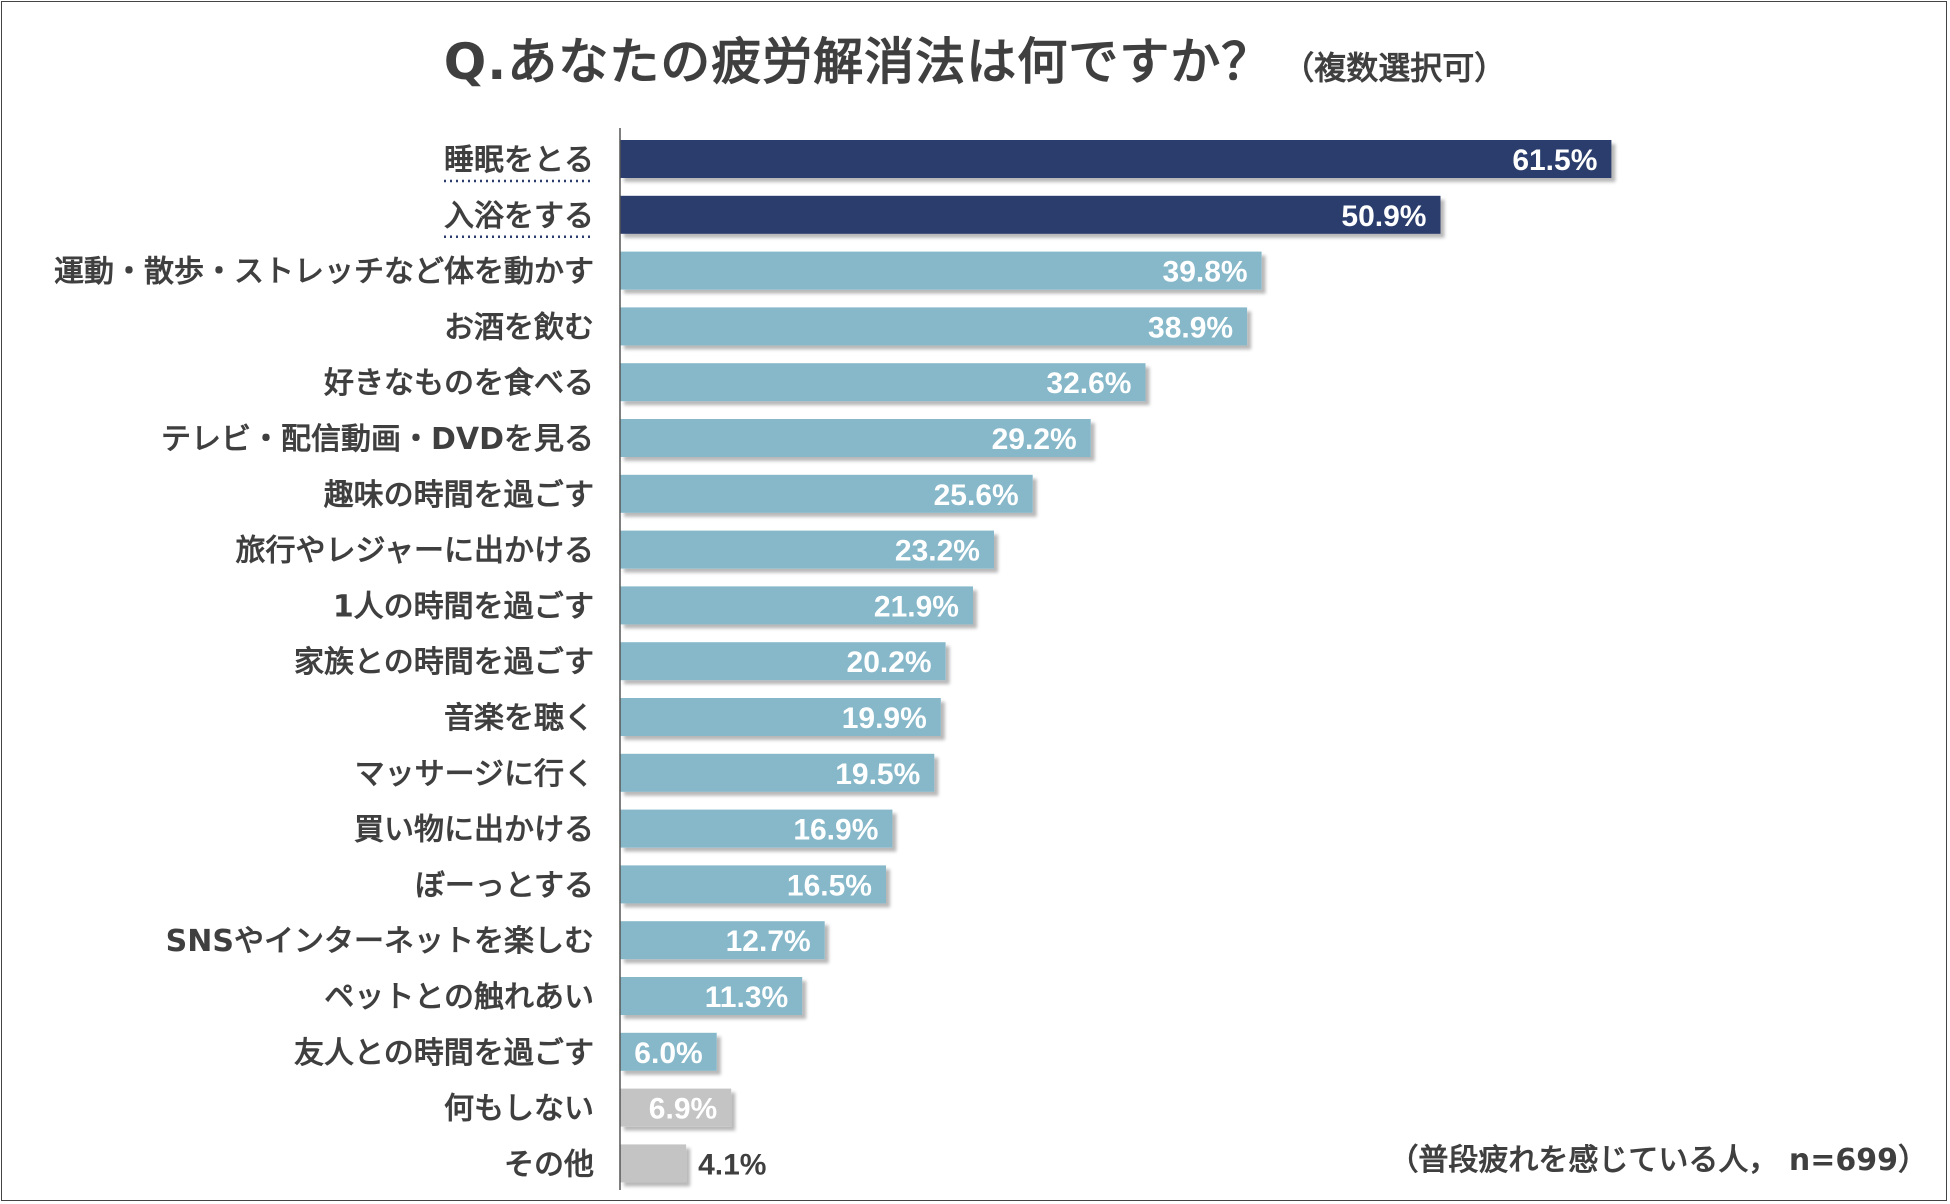  I want to click on value-label: 16.9%, so click(835, 830).